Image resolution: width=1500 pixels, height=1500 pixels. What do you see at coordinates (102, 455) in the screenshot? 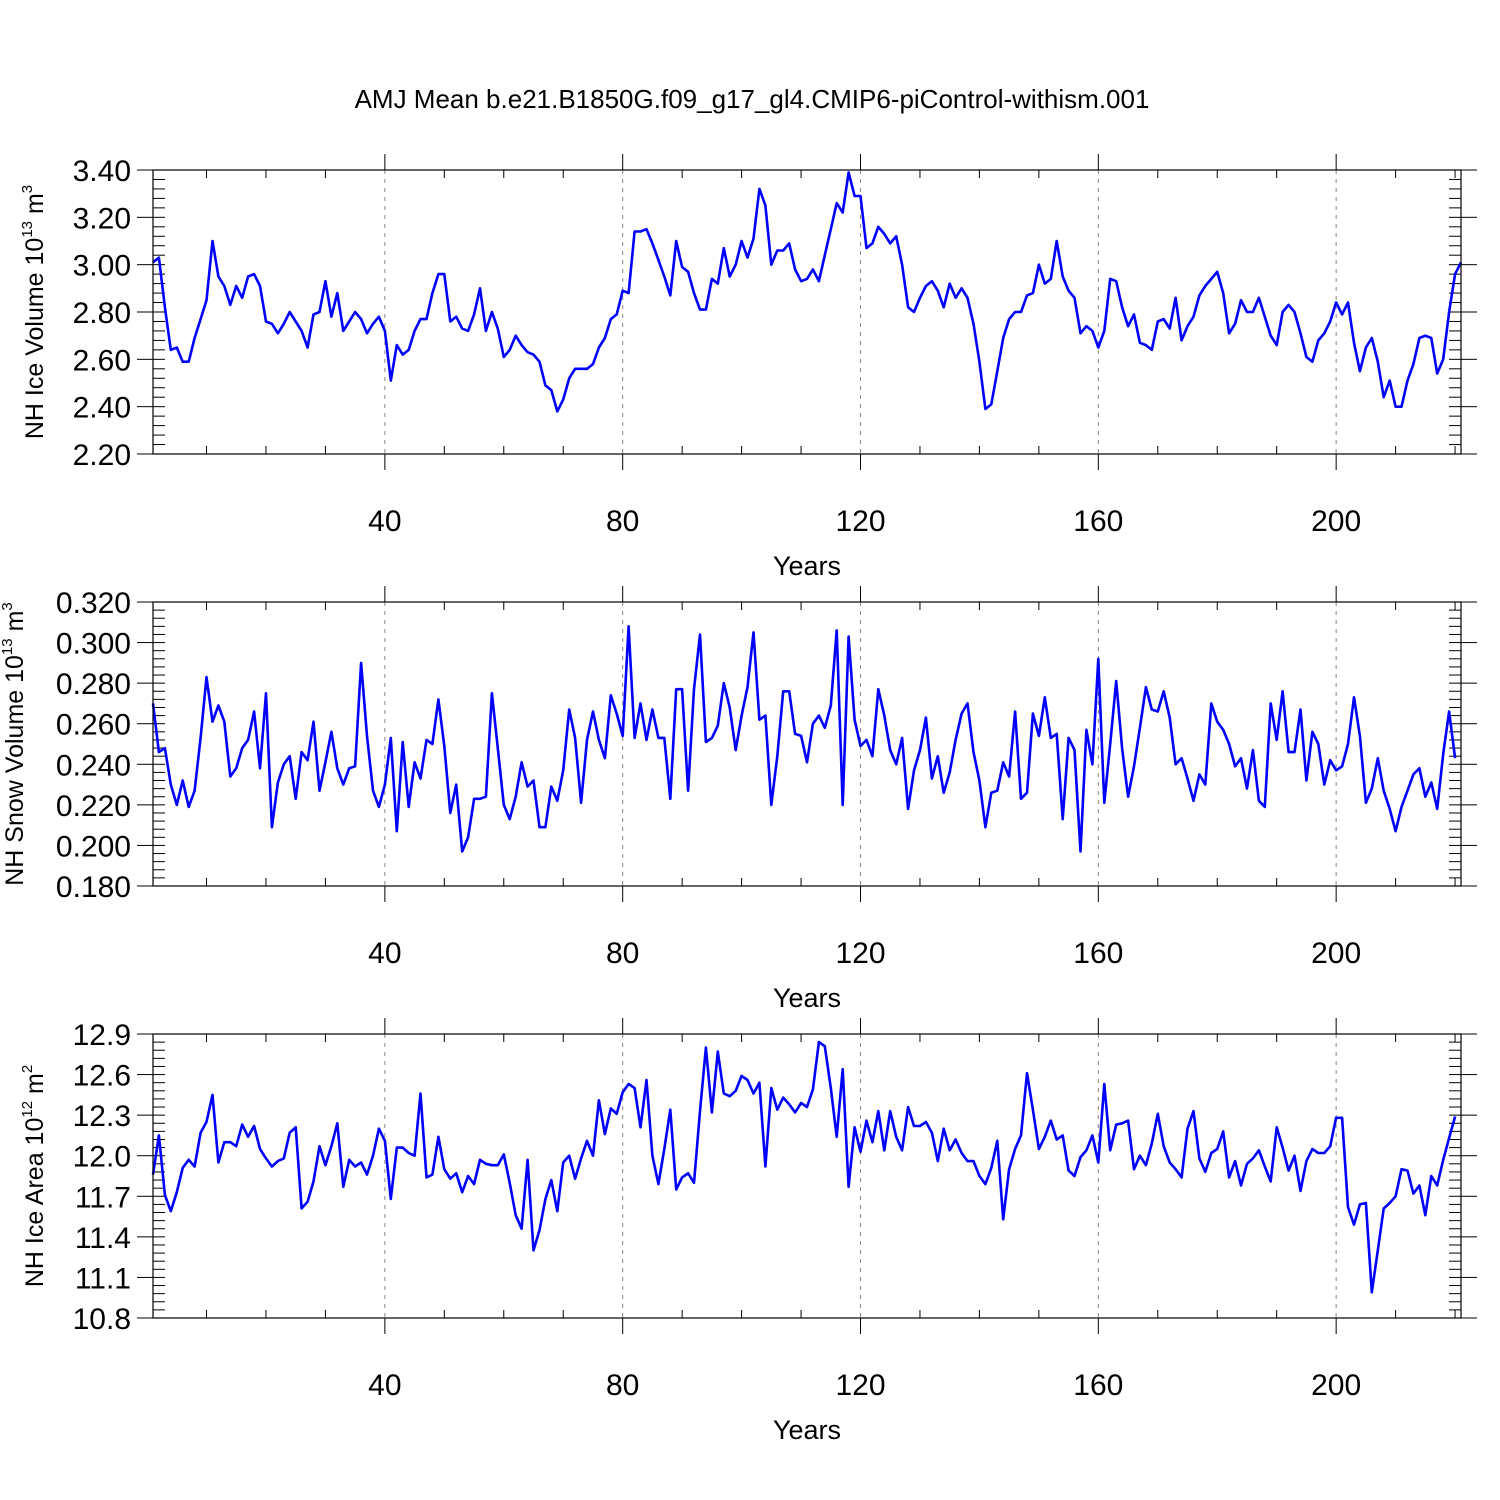
I see `y-tick-label: 2.20` at bounding box center [102, 455].